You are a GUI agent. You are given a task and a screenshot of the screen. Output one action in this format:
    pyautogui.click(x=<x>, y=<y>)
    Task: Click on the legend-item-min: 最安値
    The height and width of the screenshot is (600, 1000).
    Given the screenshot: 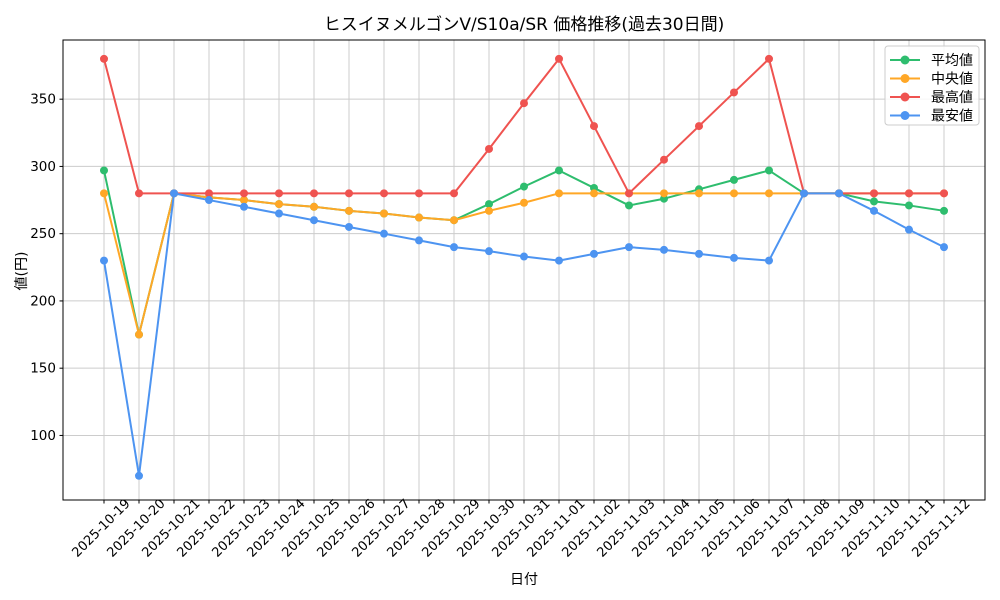 What is the action you would take?
    pyautogui.click(x=931, y=116)
    